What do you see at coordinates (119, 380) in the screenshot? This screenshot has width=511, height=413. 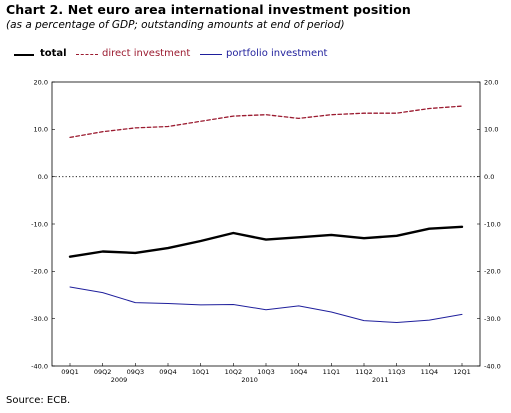 I see `x-year-label: 2009` at bounding box center [119, 380].